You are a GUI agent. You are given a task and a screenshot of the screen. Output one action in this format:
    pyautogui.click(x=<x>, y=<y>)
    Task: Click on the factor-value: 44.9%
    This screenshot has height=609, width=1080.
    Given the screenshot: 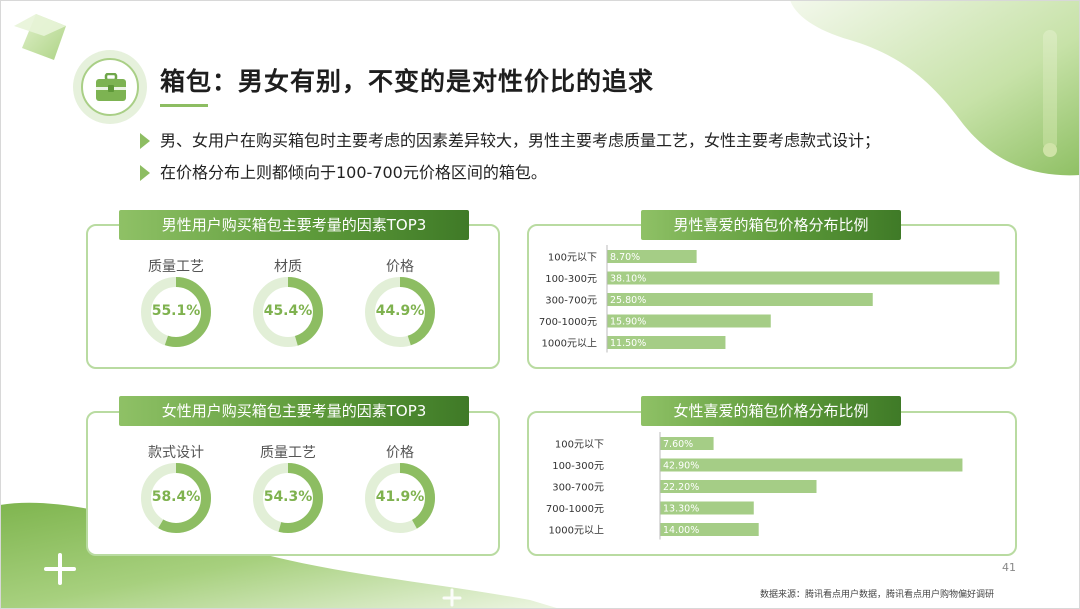 What is the action you would take?
    pyautogui.click(x=400, y=311)
    